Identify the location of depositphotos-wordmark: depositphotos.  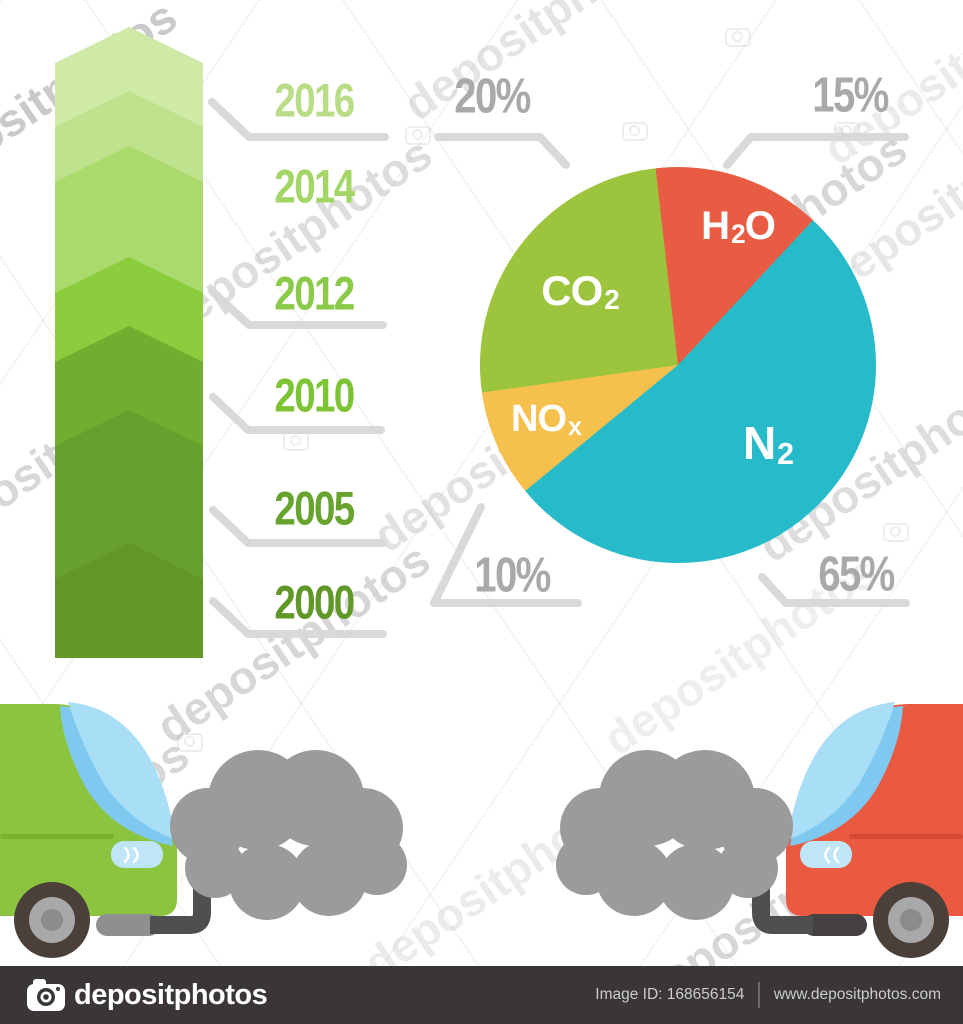
(171, 994).